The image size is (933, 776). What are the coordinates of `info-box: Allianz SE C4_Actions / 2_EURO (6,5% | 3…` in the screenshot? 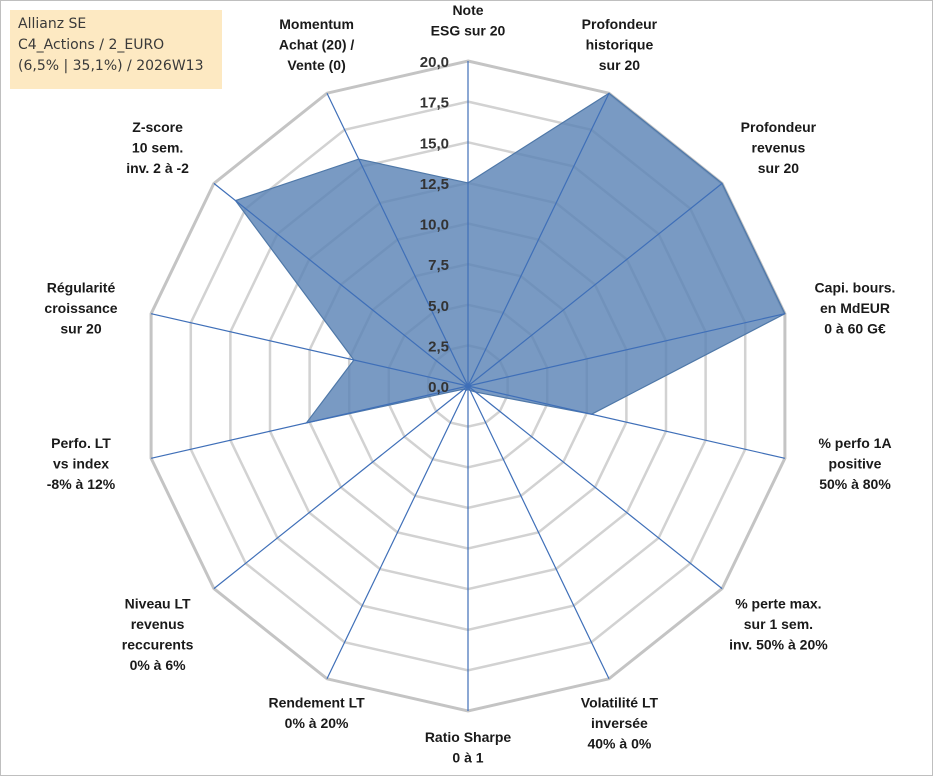 It's located at (116, 49).